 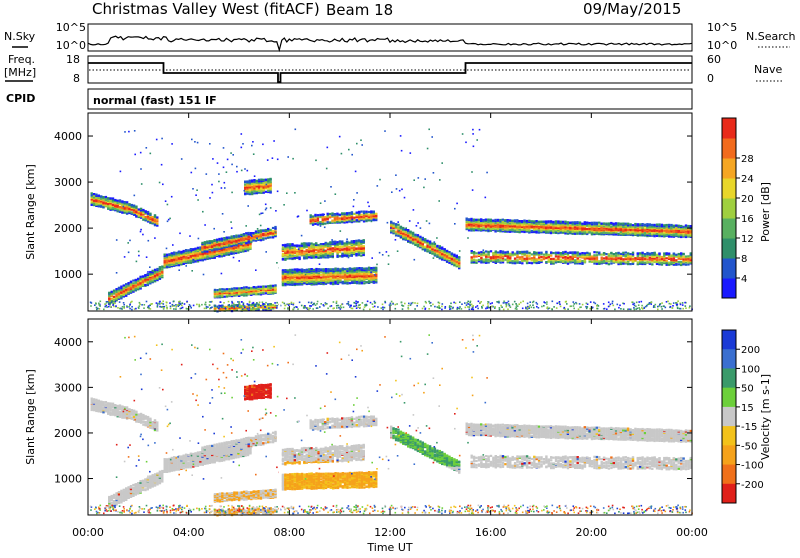 What do you see at coordinates (710, 78) in the screenshot?
I see `nave-tick-bottom: 0` at bounding box center [710, 78].